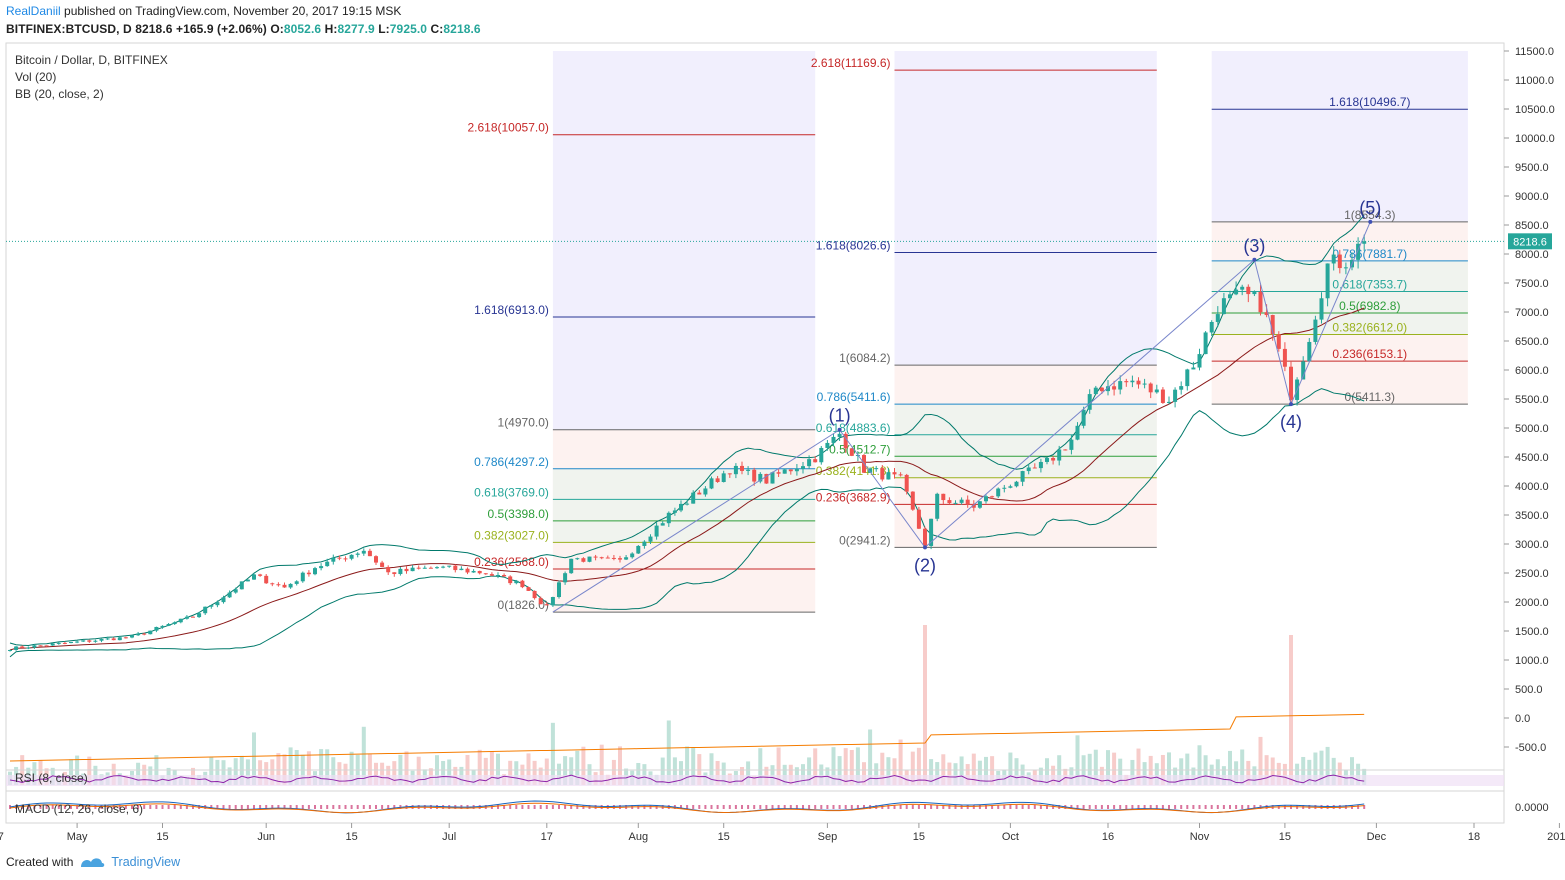 This screenshot has width=1565, height=880. Describe the element at coordinates (1369, 306) in the screenshot. I see `fib-level-label: 0.5(6982.8)` at that location.